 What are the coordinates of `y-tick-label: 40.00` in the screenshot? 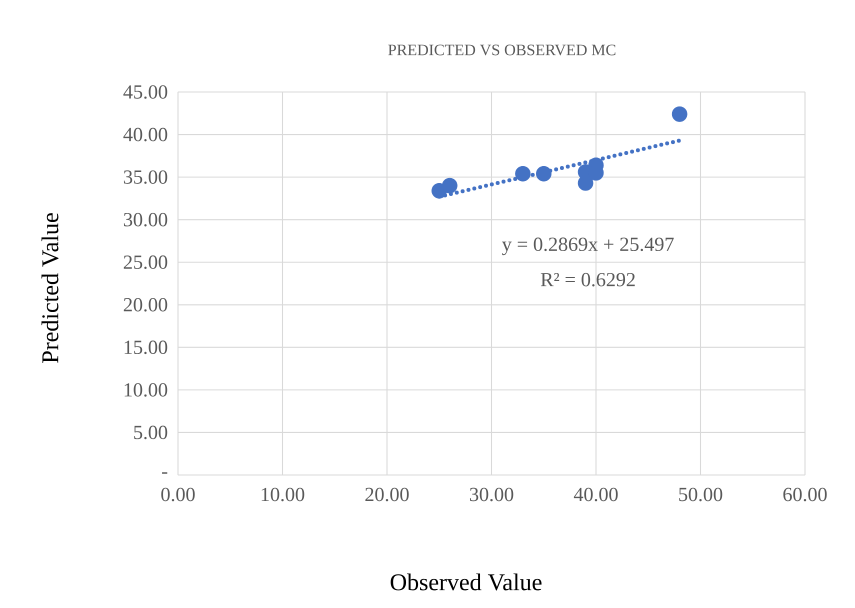 It's located at (145, 135).